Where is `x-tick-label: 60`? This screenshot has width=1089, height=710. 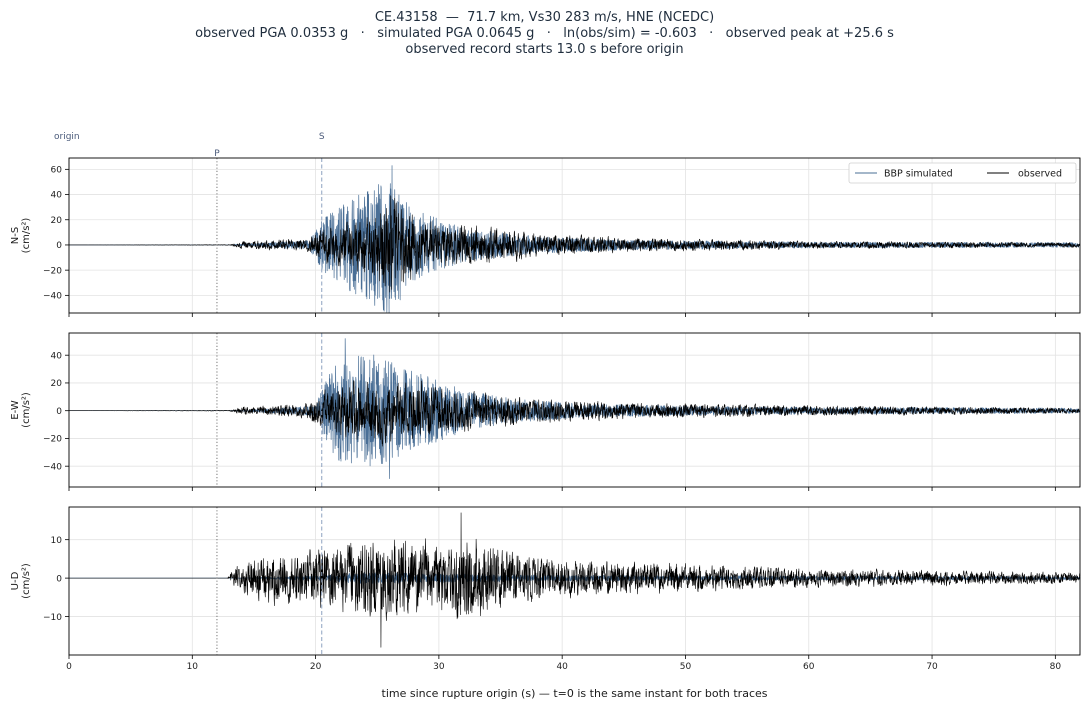
x-tick-label: 60 is located at coordinates (809, 667).